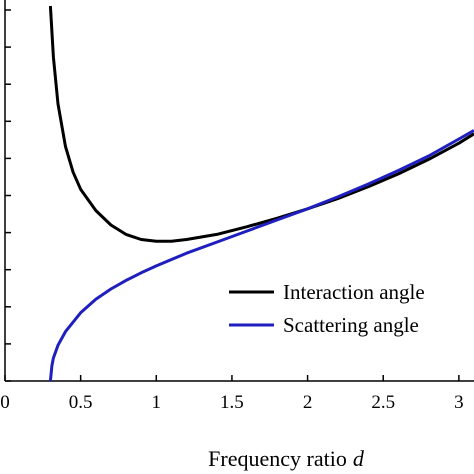  What do you see at coordinates (232, 378) in the screenshot?
I see `x-axis-ticks` at bounding box center [232, 378].